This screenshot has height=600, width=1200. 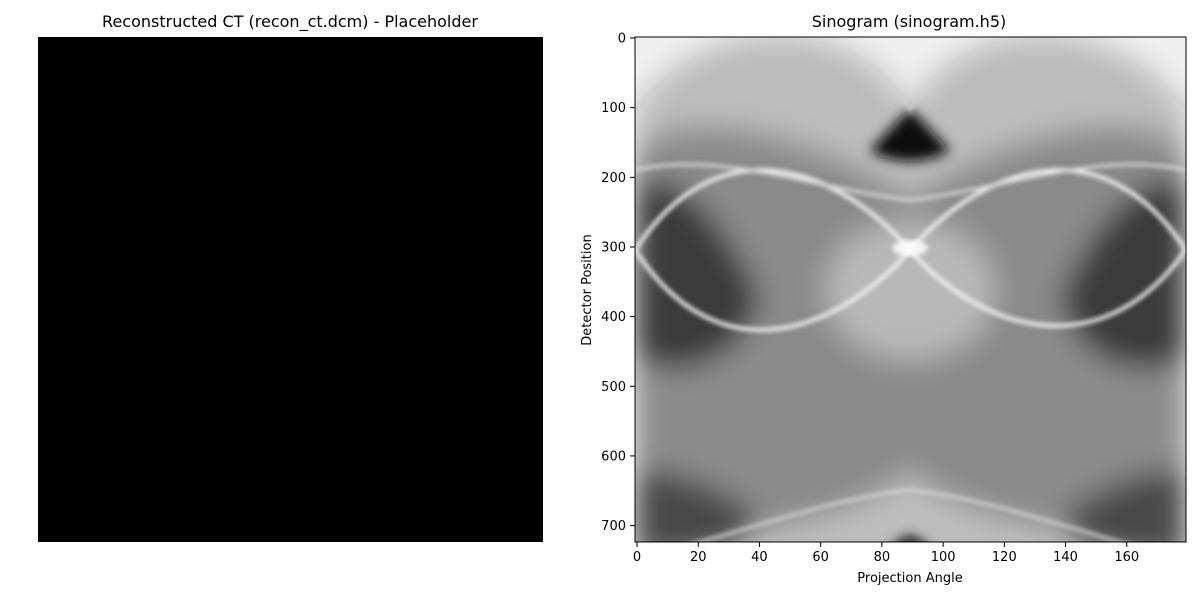 What do you see at coordinates (613, 456) in the screenshot?
I see `y-tick-label: 600` at bounding box center [613, 456].